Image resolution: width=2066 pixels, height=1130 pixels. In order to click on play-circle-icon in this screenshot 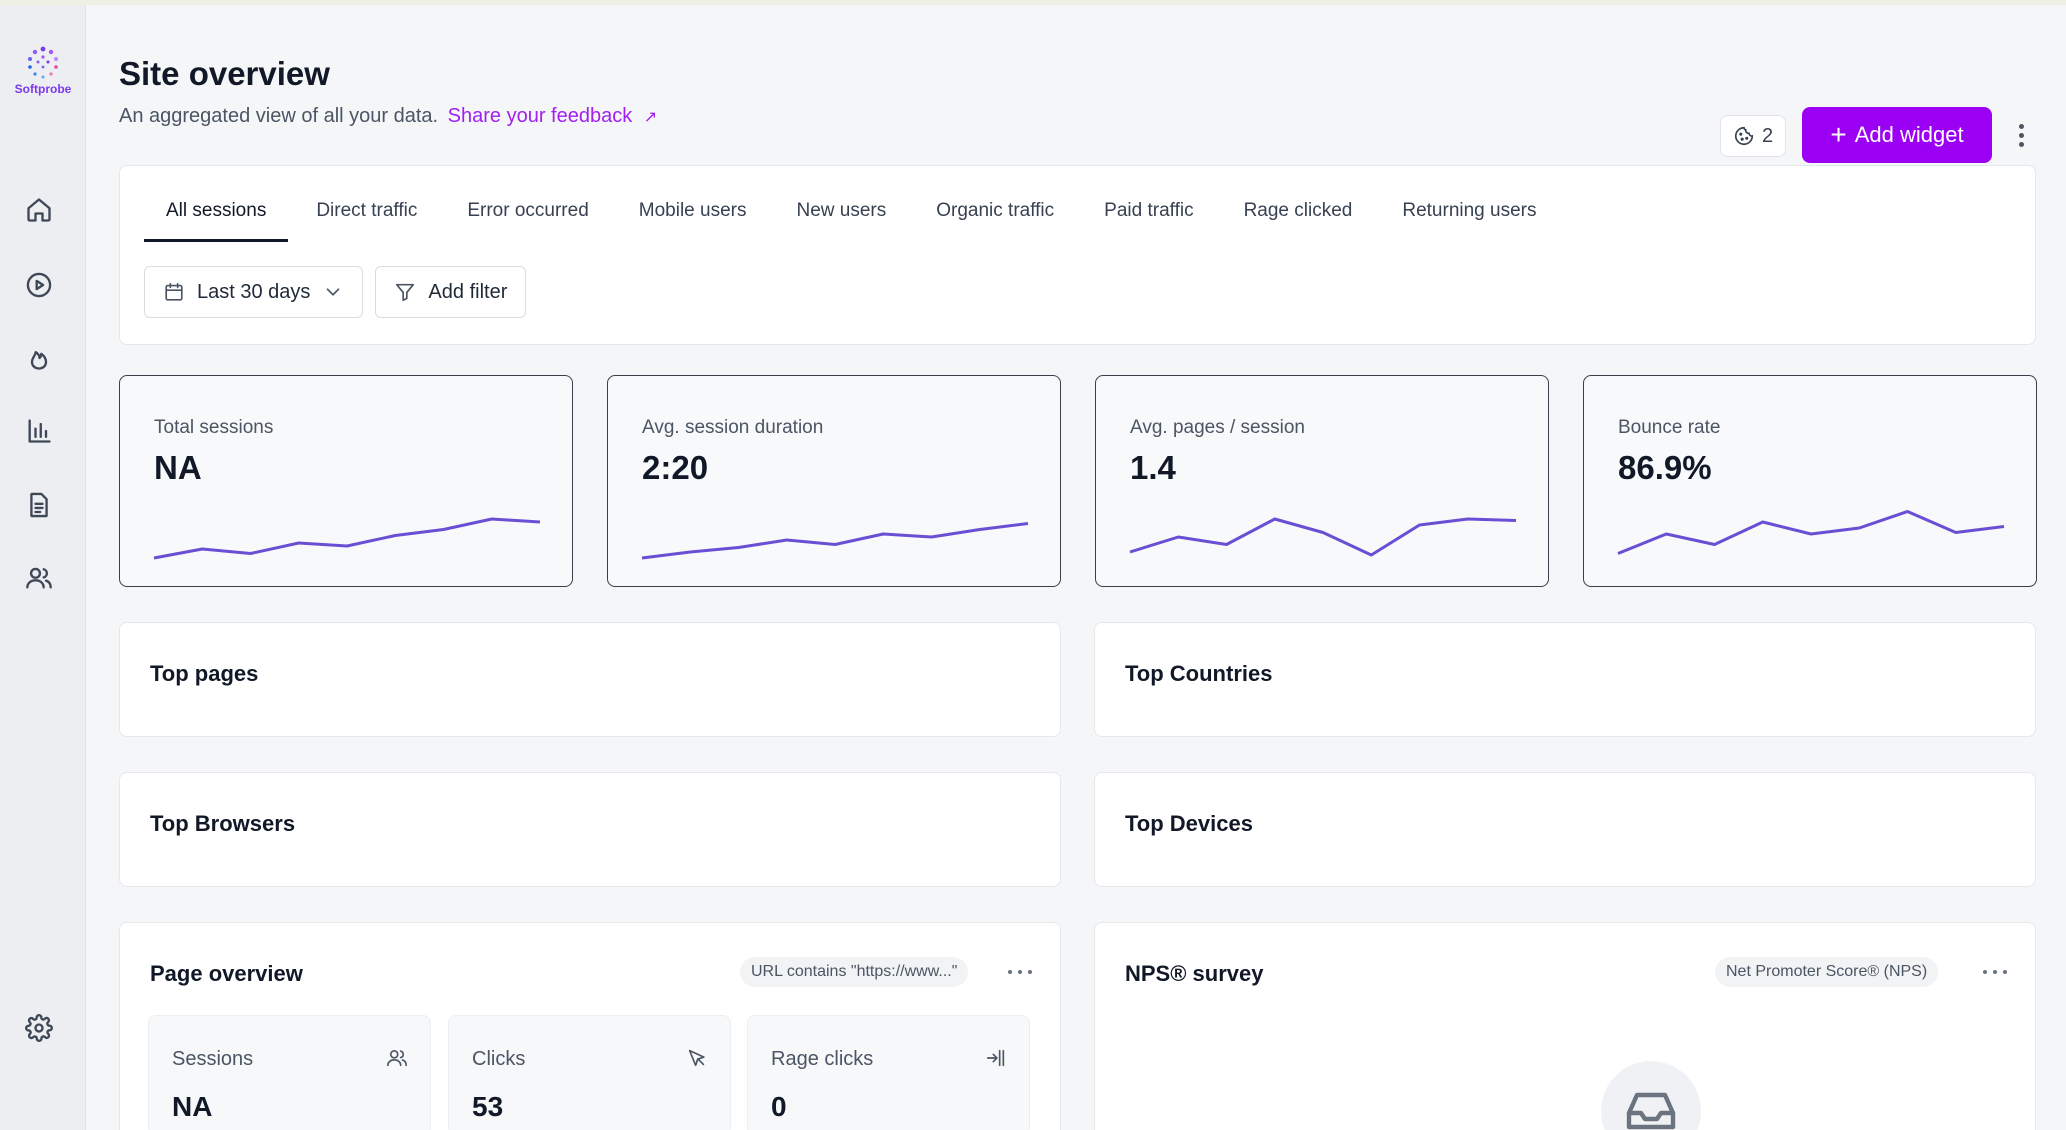, I will do `click(39, 285)`.